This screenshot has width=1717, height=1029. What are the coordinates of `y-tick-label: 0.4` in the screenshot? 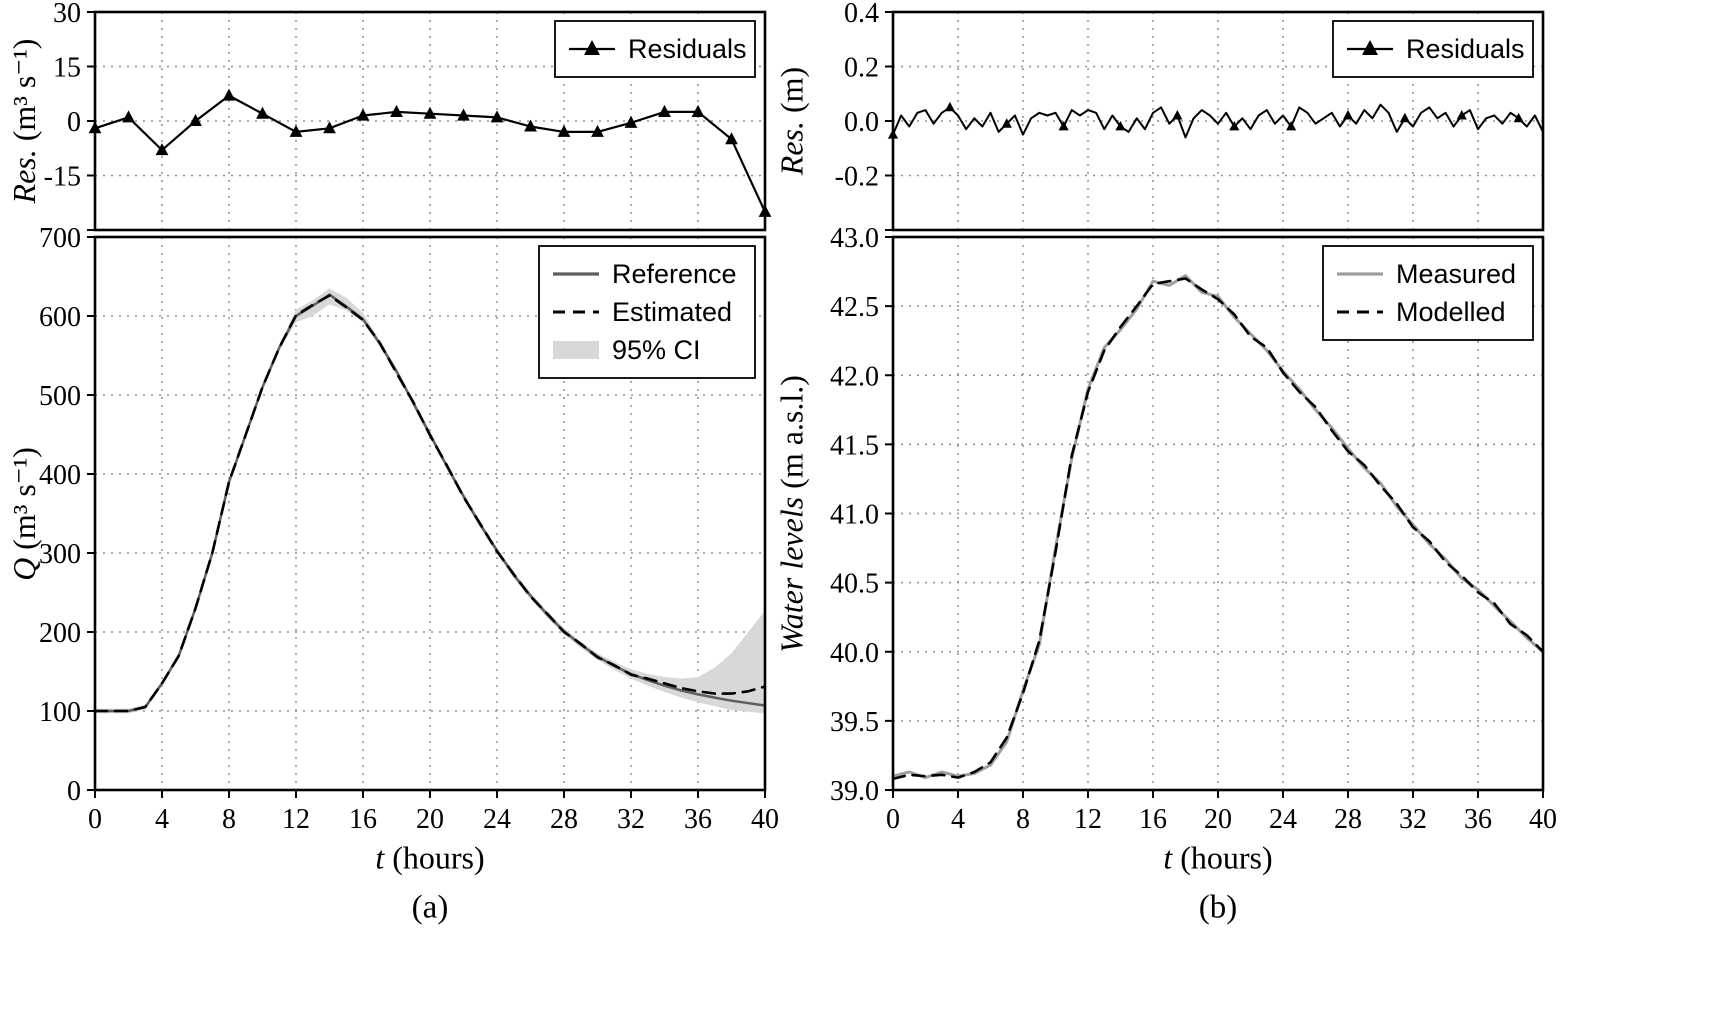 It's located at (861, 14).